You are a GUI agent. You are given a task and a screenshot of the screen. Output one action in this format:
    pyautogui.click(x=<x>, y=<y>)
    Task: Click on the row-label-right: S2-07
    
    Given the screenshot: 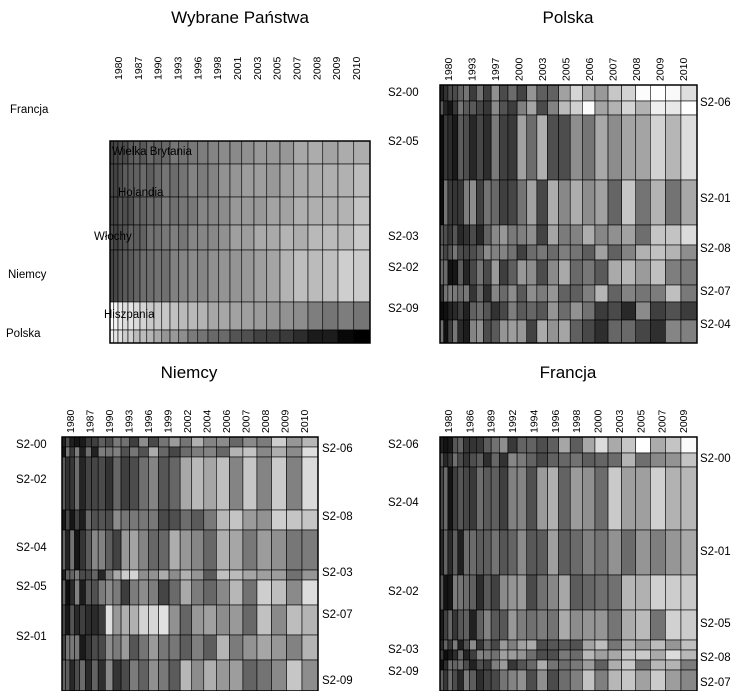 What is the action you would take?
    pyautogui.click(x=715, y=683)
    